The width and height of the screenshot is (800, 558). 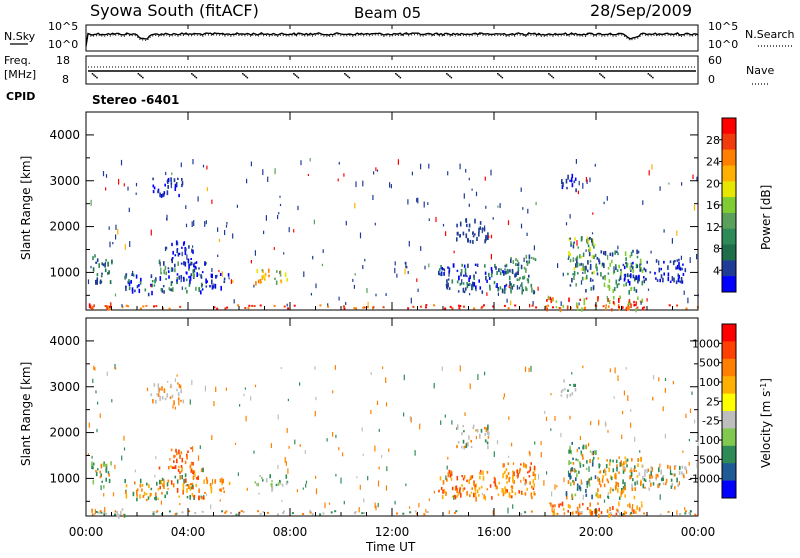 What do you see at coordinates (387, 13) in the screenshot?
I see `beam-label: Beam 05` at bounding box center [387, 13].